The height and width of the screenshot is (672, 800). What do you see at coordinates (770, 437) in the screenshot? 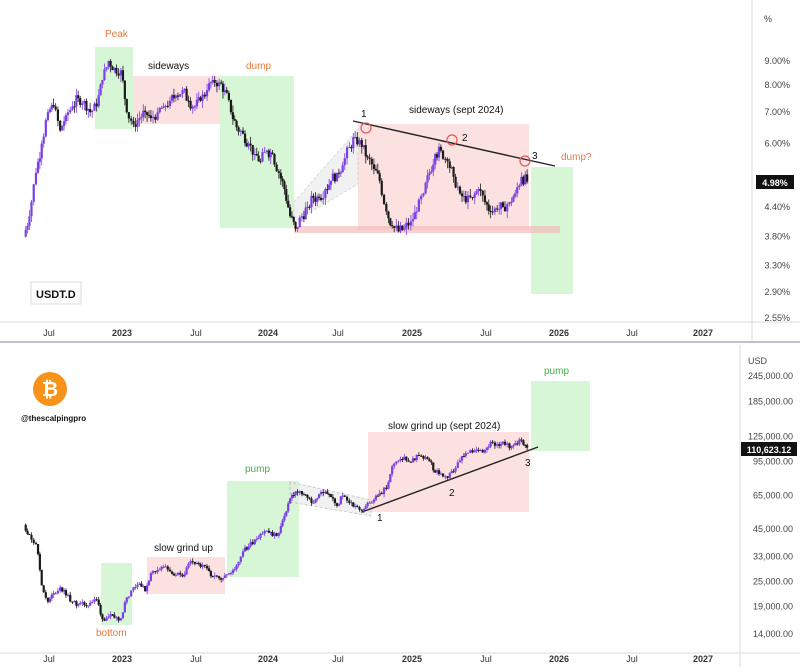
I see `y-tick-label: 125,000.00` at bounding box center [770, 437].